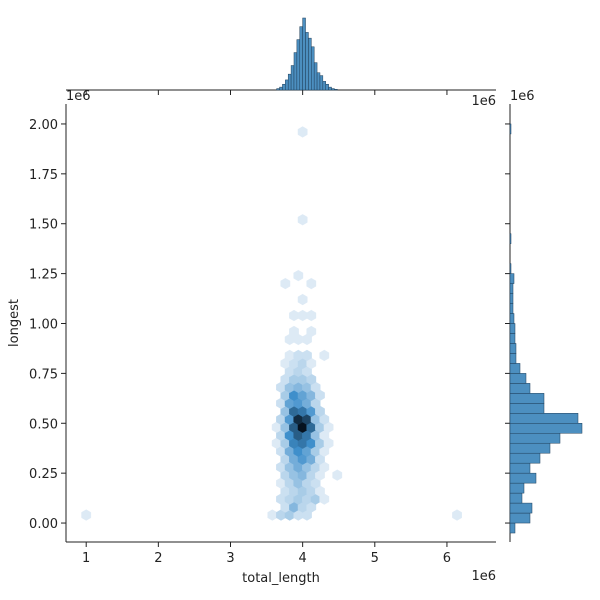  What do you see at coordinates (43, 474) in the screenshot?
I see `y-tick-label: 0.25` at bounding box center [43, 474].